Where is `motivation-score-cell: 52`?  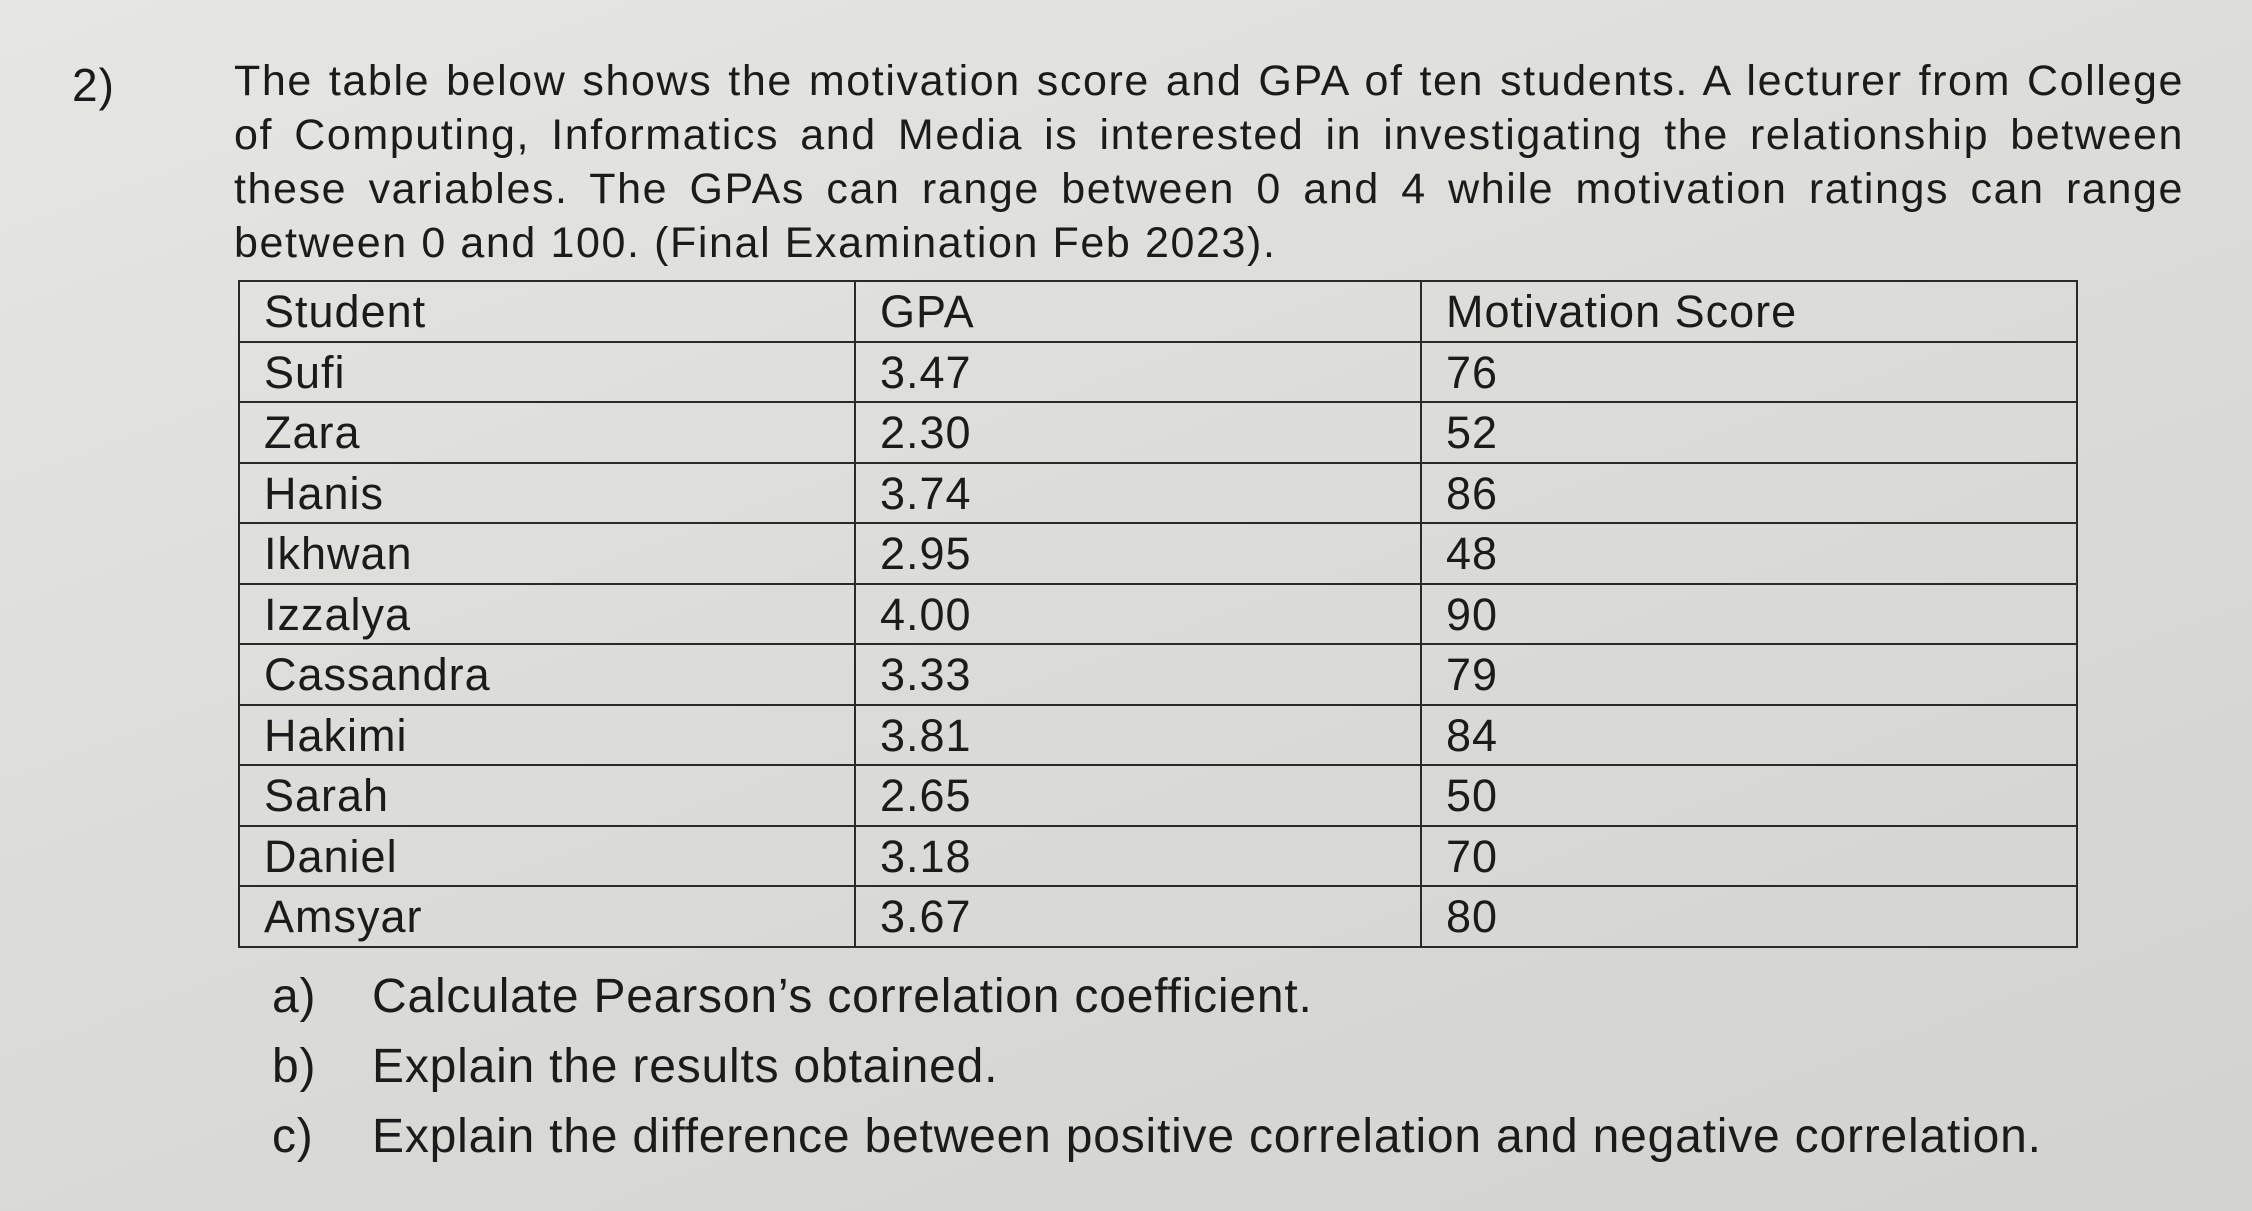 motivation-score-cell: 52 is located at coordinates (1749, 432).